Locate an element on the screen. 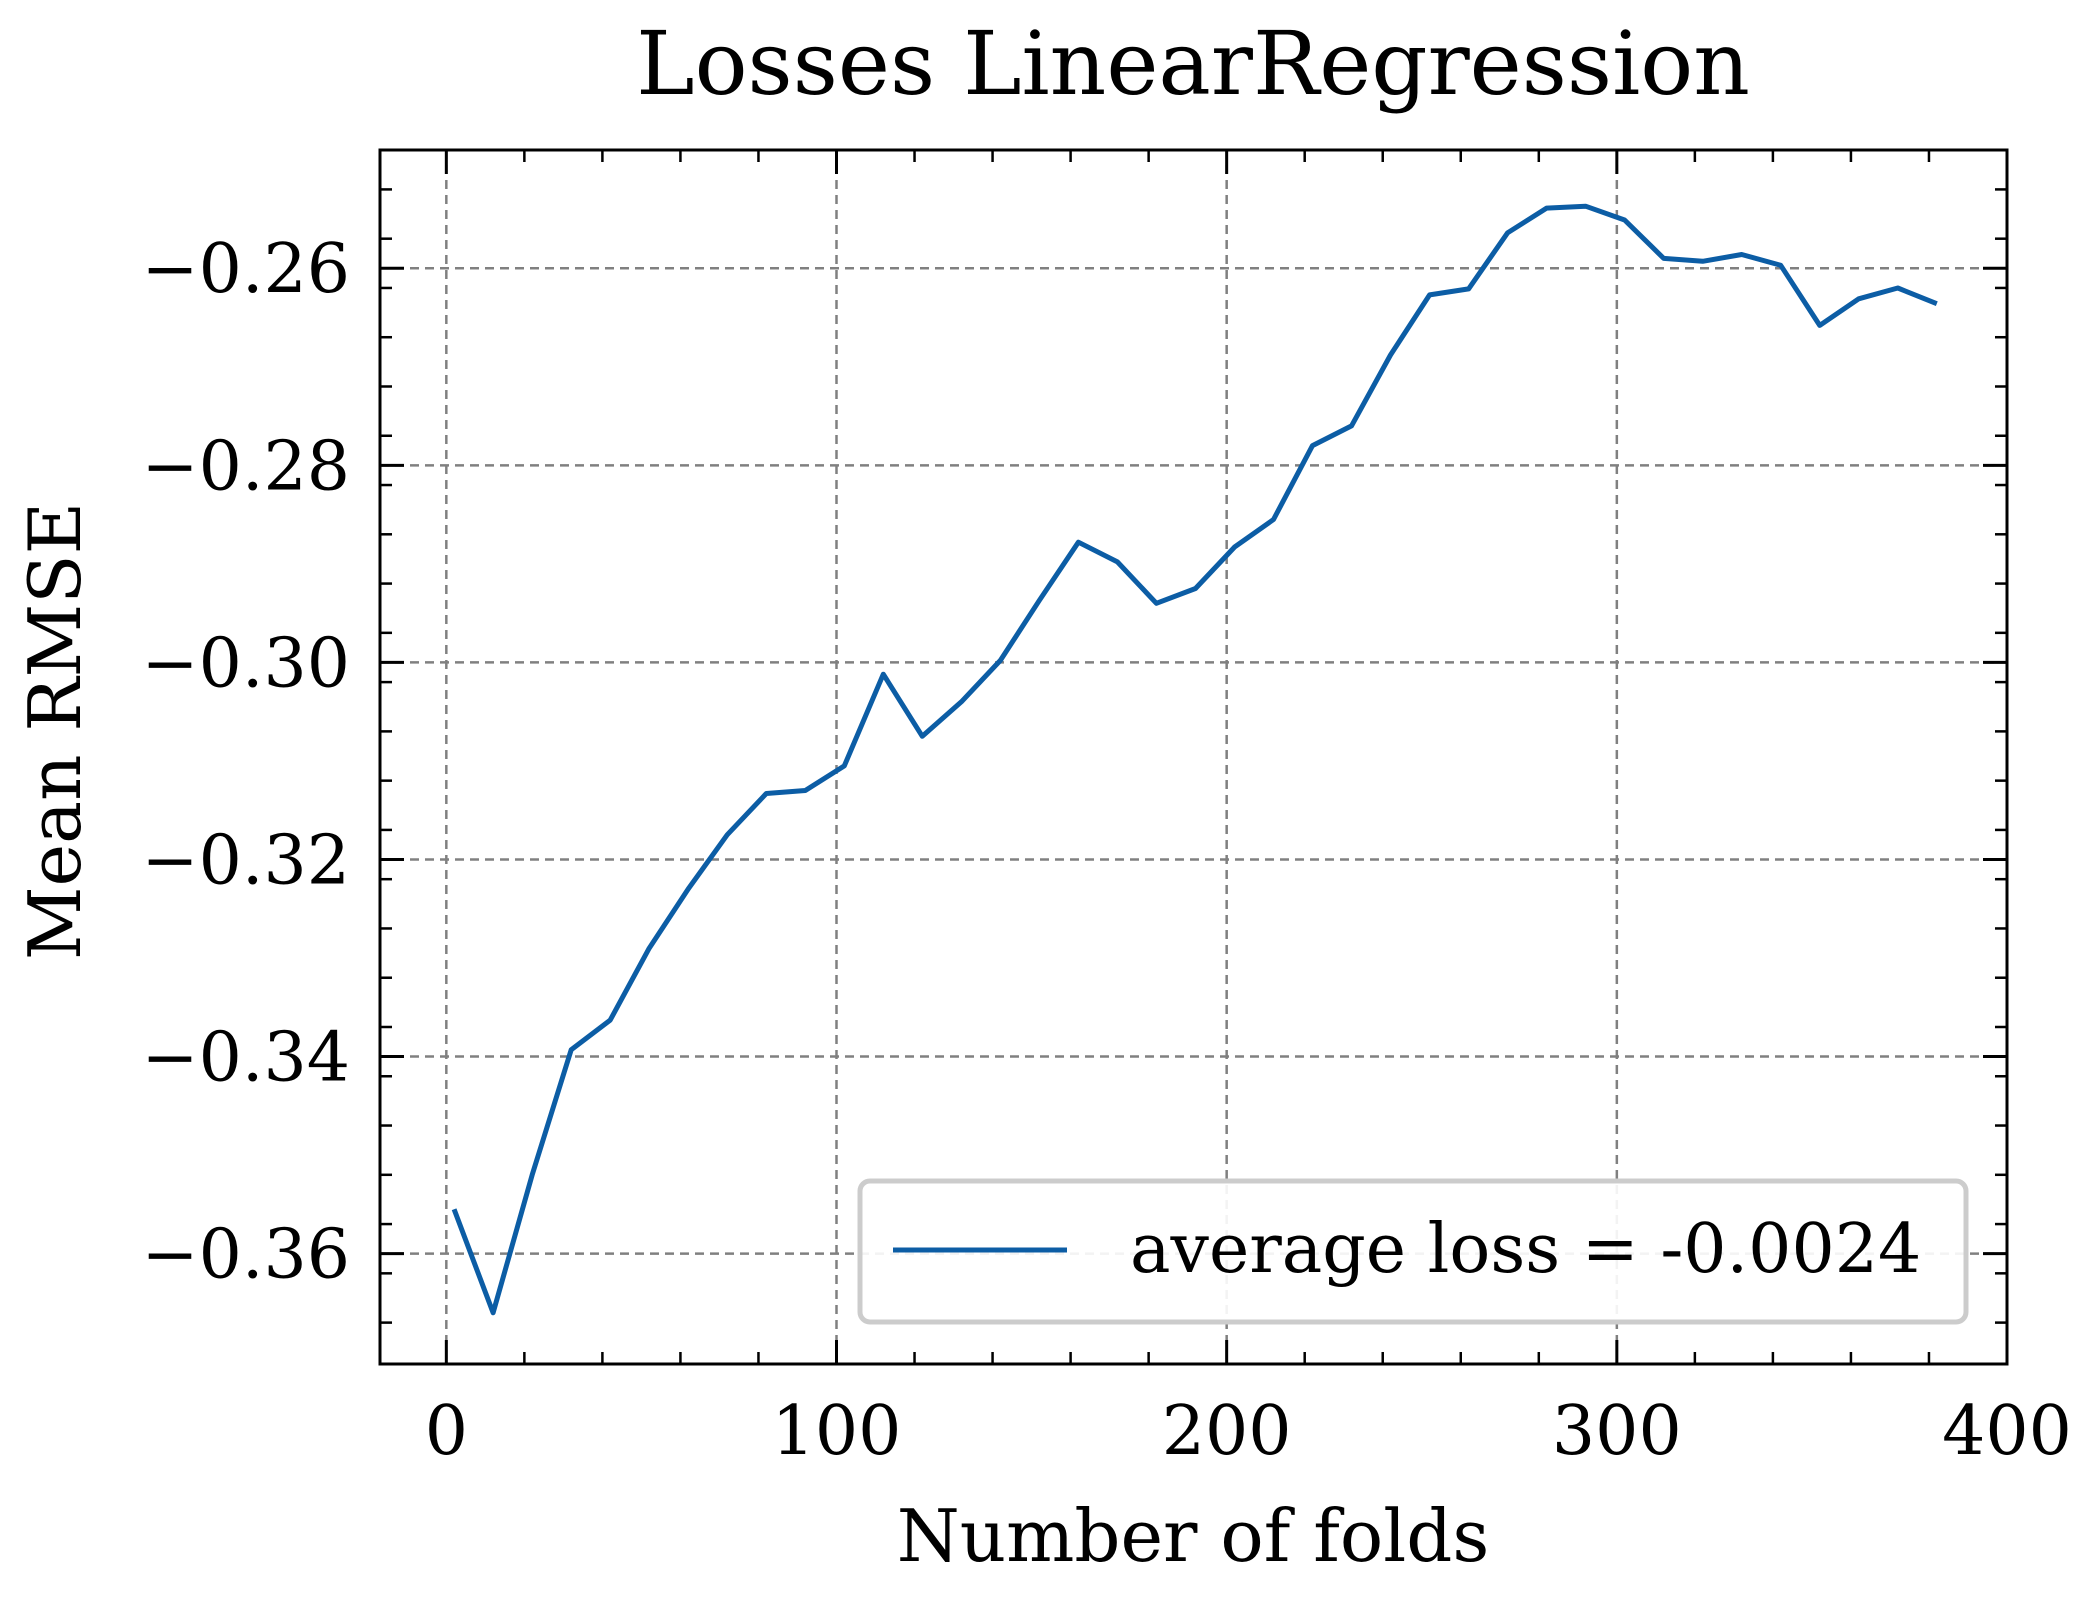 The image size is (2094, 1602). legend: average loss = -0.0024 is located at coordinates (1413, 1251).